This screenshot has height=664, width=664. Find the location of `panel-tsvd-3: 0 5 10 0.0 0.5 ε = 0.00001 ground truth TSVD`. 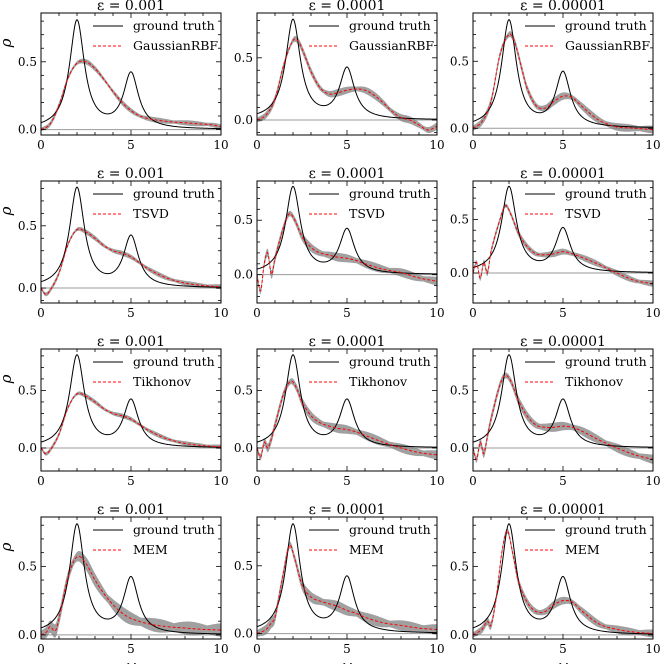

panel-tsvd-3: 0 5 10 0.0 0.5 ε = 0.00001 ground truth TSVD is located at coordinates (555, 243).